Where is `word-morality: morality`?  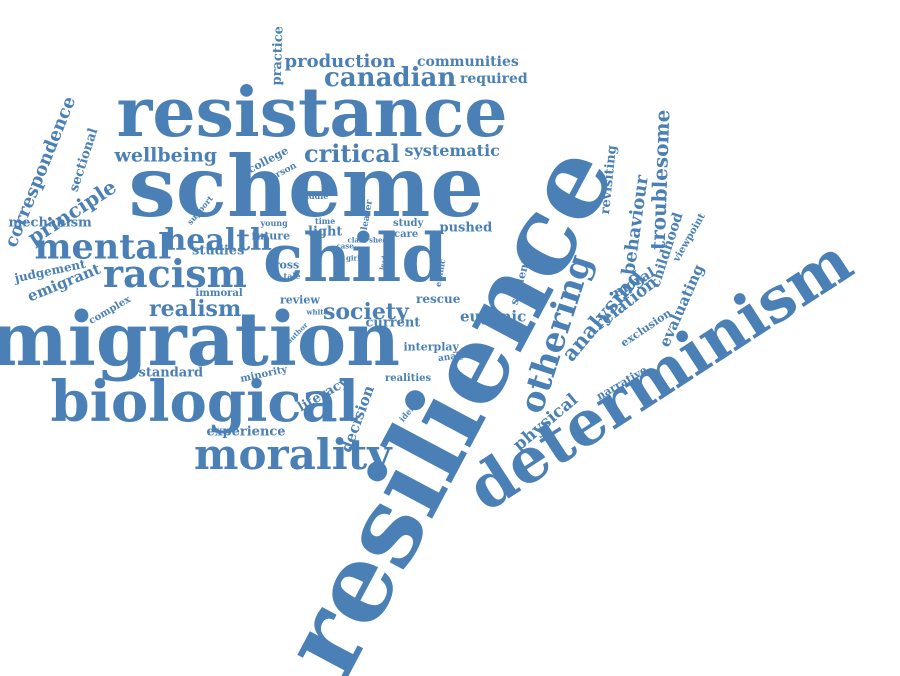 word-morality: morality is located at coordinates (293, 454).